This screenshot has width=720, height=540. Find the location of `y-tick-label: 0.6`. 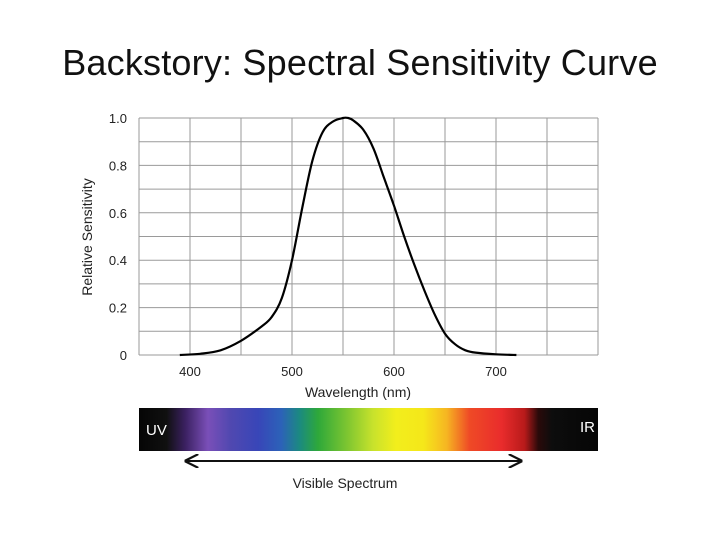

y-tick-label: 0.6 is located at coordinates (118, 213).